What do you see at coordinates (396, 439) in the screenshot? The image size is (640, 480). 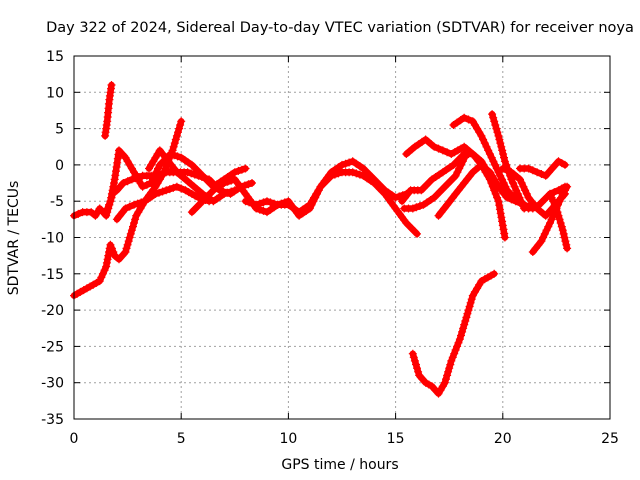 I see `x-tick-label: 15` at bounding box center [396, 439].